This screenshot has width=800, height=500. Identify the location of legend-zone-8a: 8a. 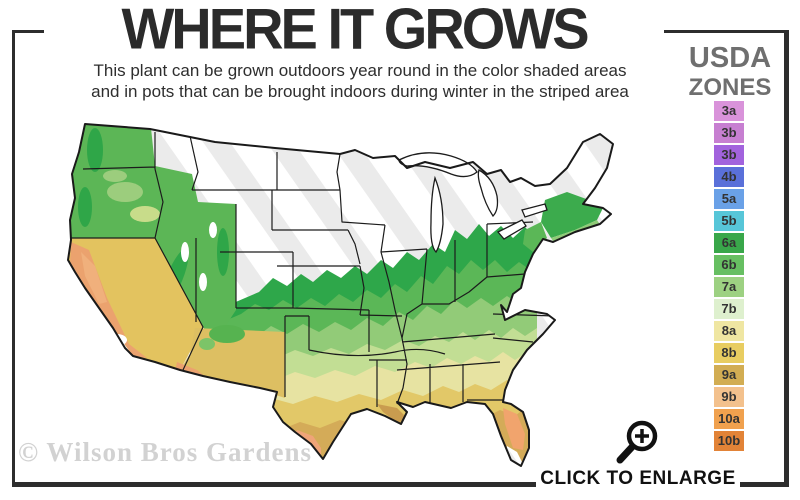
(729, 331).